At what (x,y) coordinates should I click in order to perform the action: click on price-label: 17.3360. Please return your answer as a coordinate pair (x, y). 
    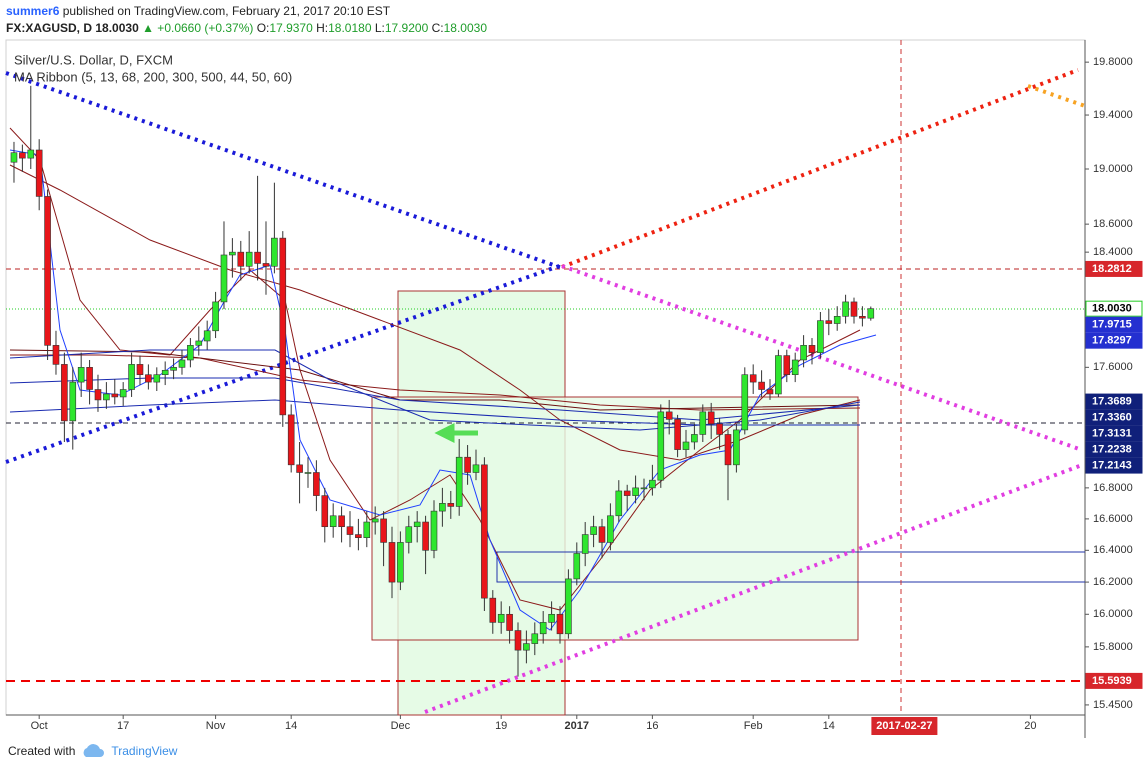
    Looking at the image, I should click on (1112, 417).